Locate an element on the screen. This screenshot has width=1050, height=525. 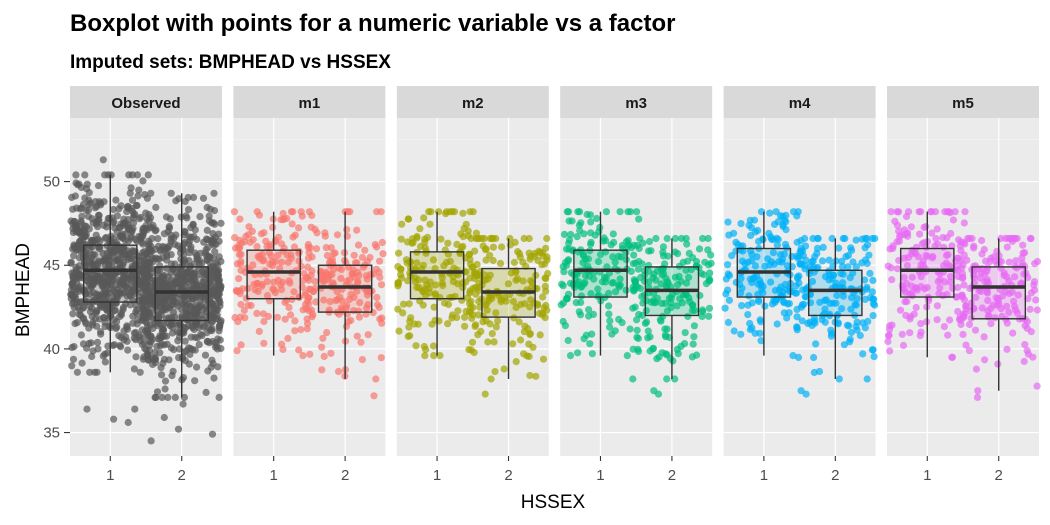
y-tick-label-40: 40 is located at coordinates (51, 349).